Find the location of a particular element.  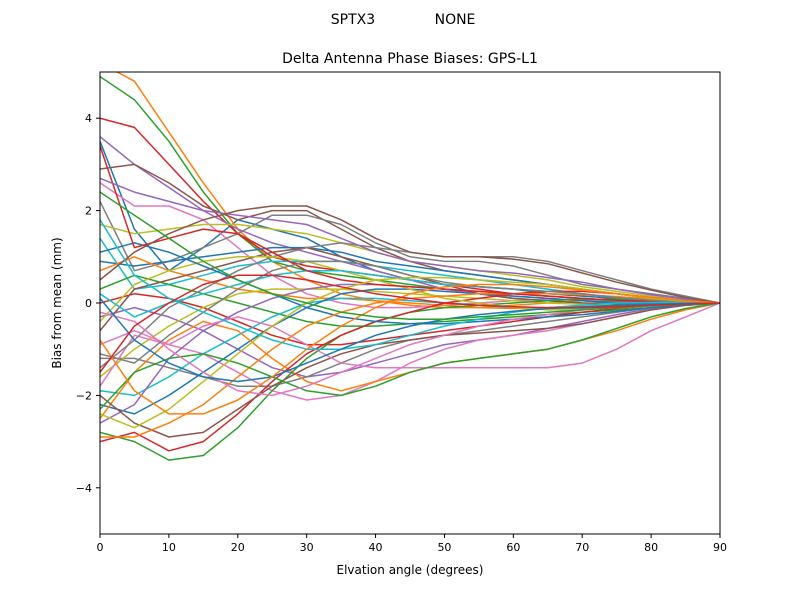

suptitle-right: NONE is located at coordinates (455, 20).